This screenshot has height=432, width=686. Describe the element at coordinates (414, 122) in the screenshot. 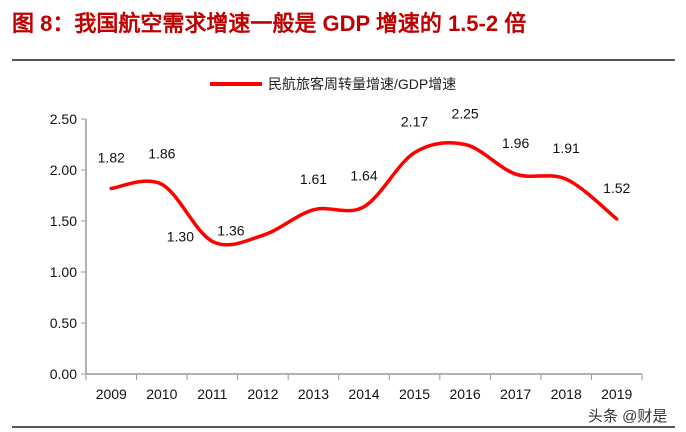

I see `data-label: 2.17` at that location.